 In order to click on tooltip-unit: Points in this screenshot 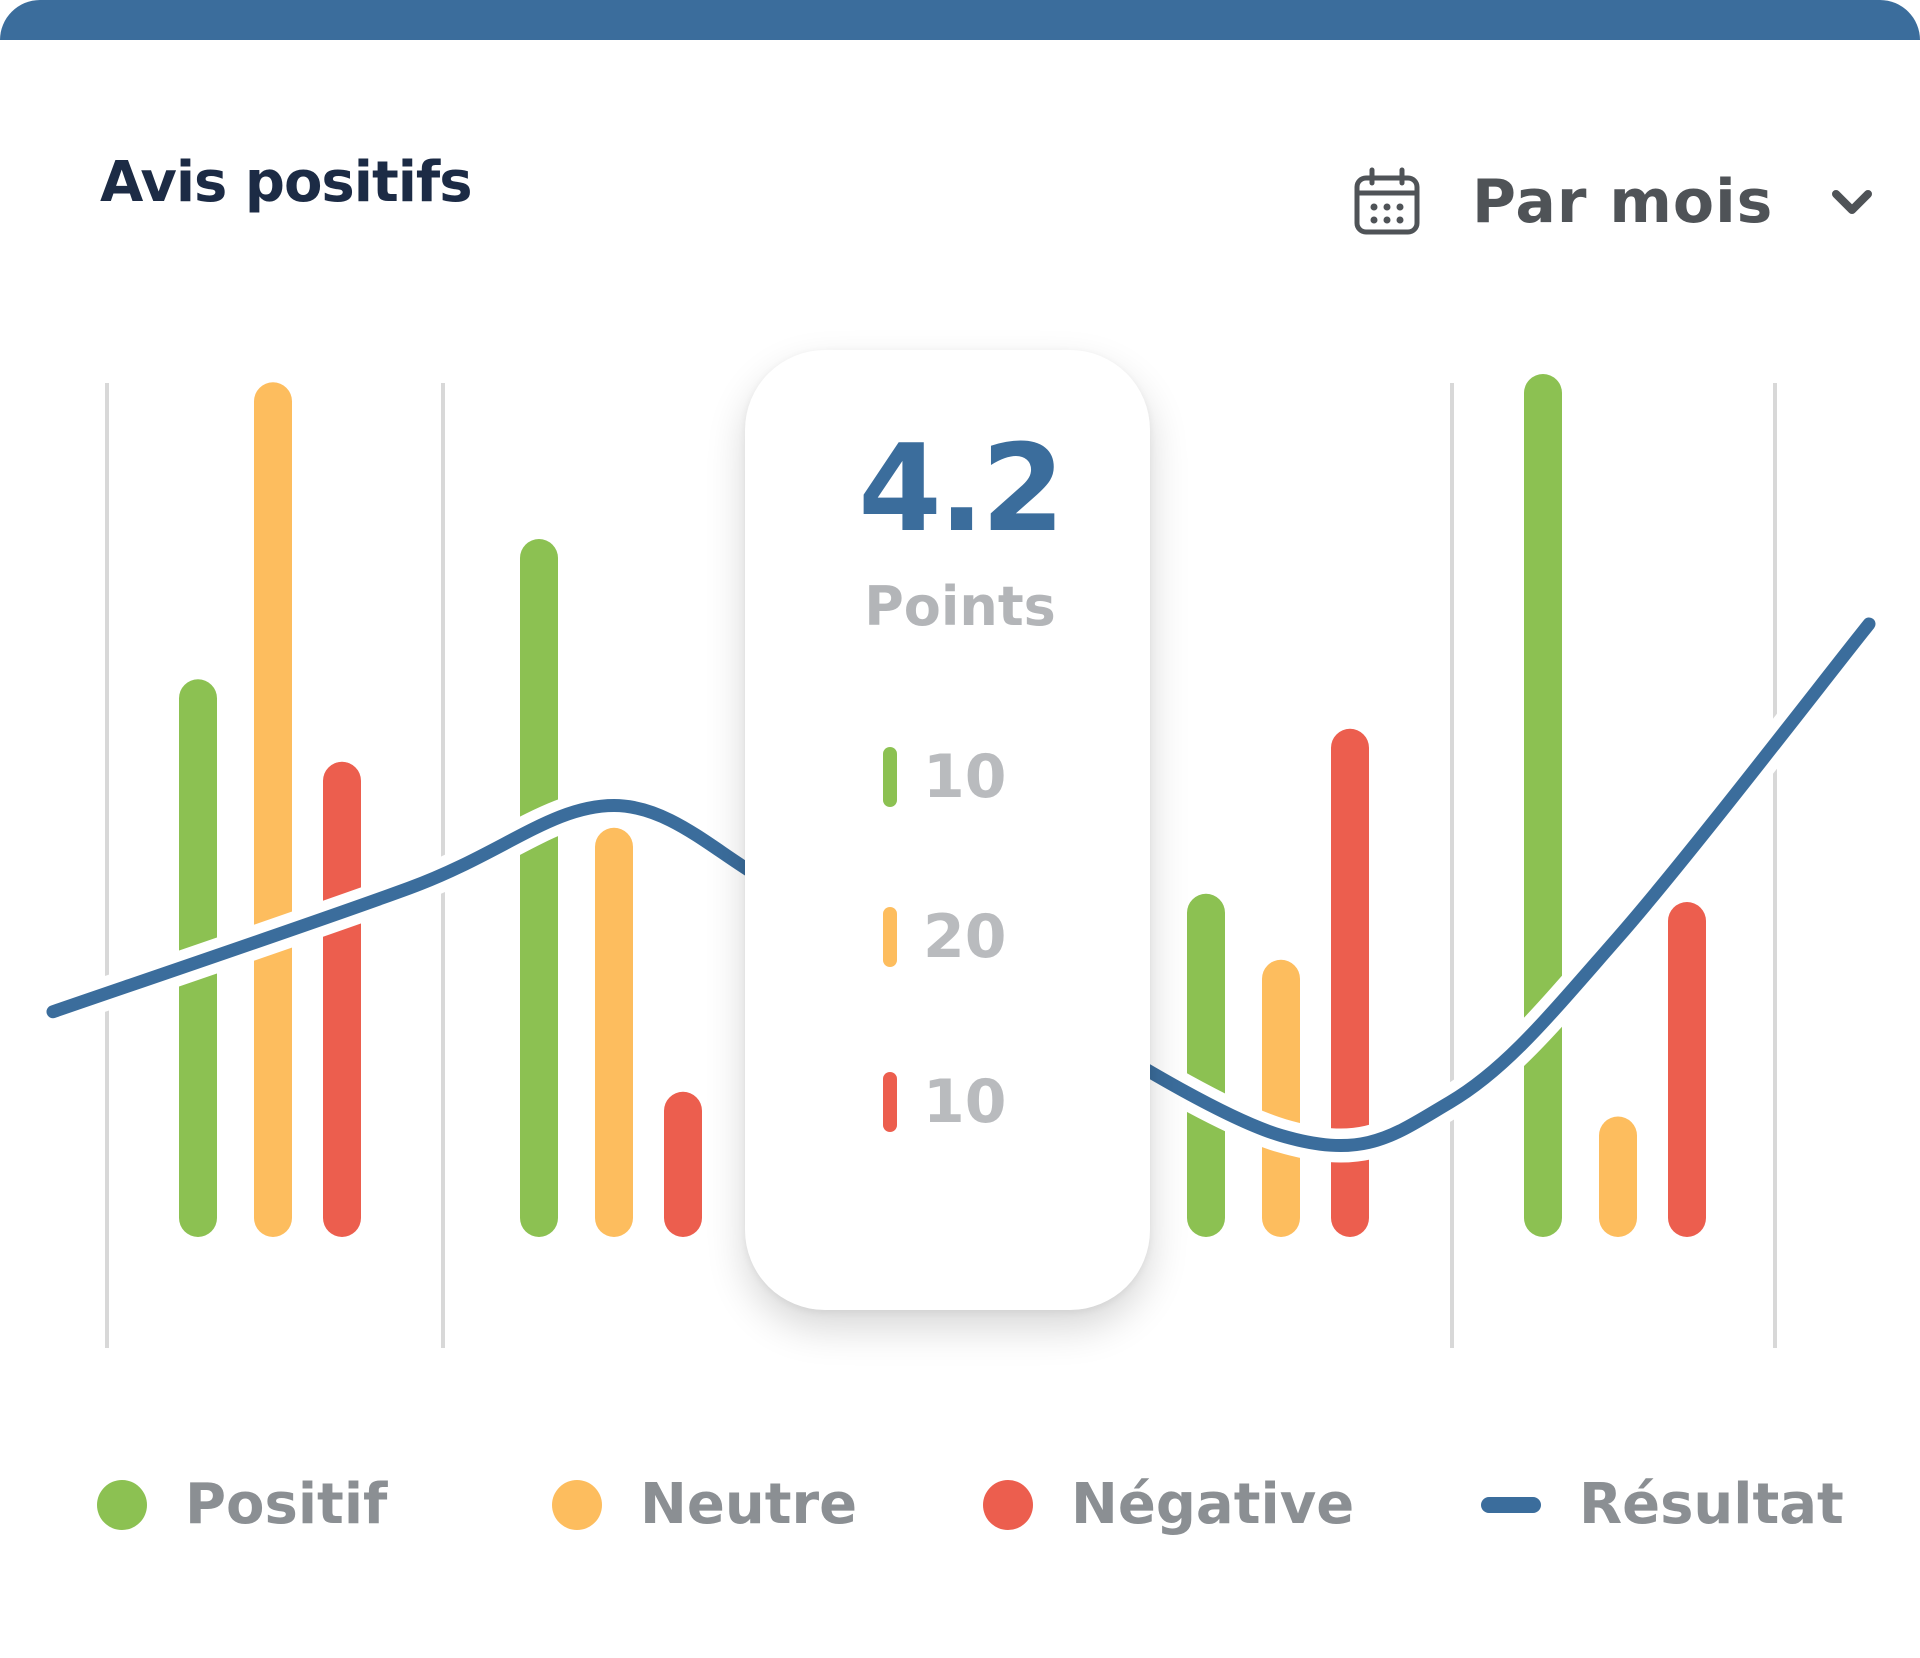, I will do `click(960, 606)`.